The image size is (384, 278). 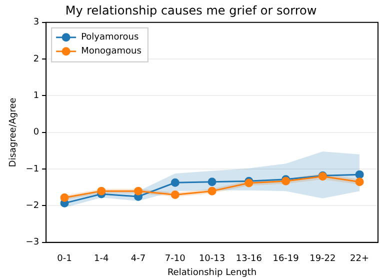 What do you see at coordinates (33, 206) in the screenshot?
I see `y-tick-label: −2` at bounding box center [33, 206].